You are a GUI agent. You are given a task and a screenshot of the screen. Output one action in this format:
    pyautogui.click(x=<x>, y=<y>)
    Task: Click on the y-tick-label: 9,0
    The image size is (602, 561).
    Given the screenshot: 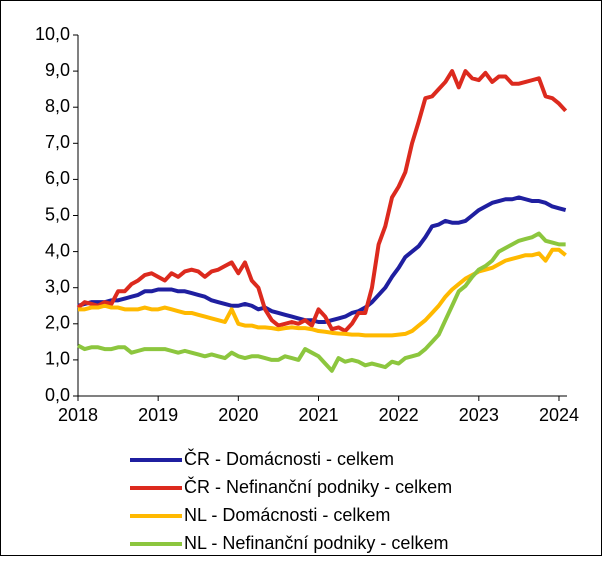 What is the action you would take?
    pyautogui.click(x=57, y=70)
    